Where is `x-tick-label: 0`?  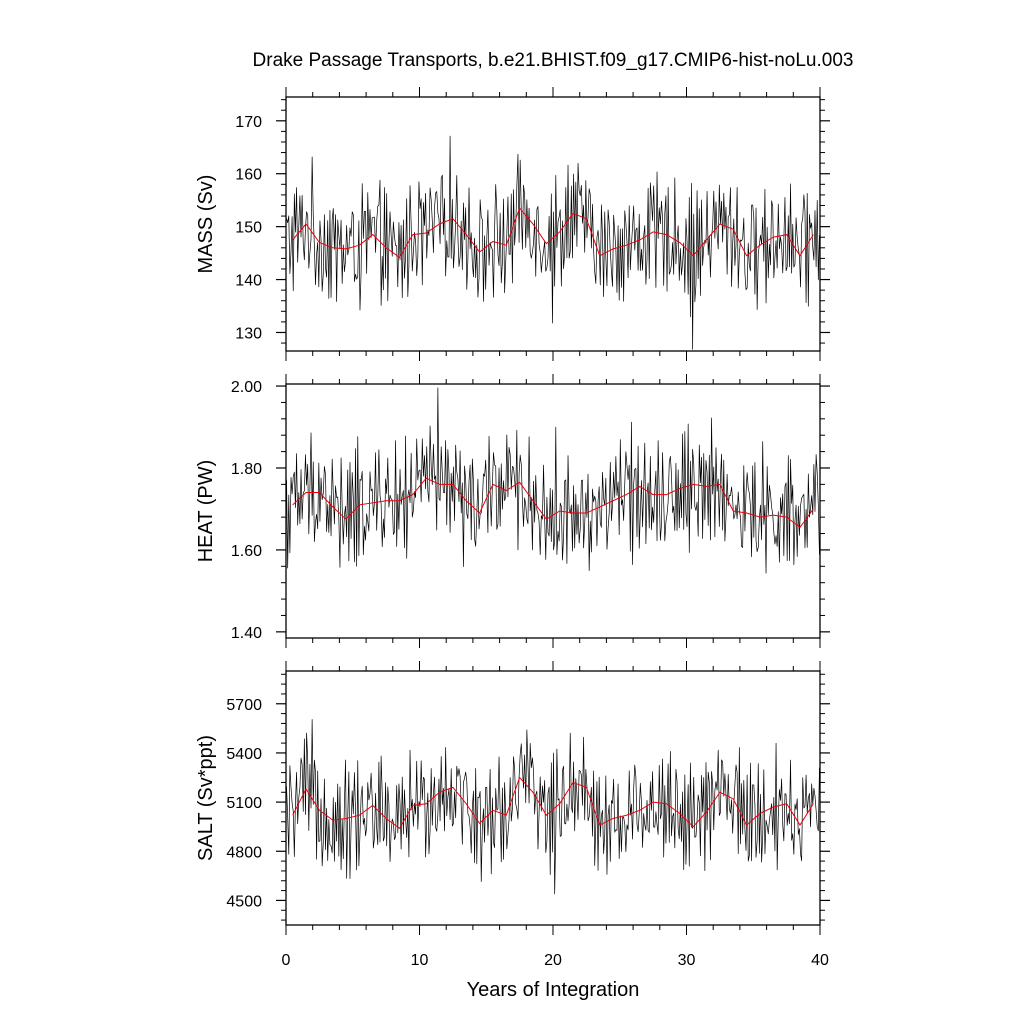
x-tick-label: 0 is located at coordinates (286, 960).